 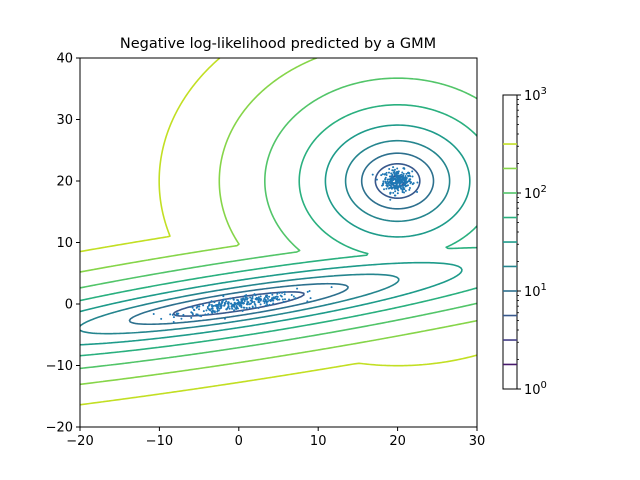 What do you see at coordinates (59, 428) in the screenshot?
I see `y-tick-label: −20` at bounding box center [59, 428].